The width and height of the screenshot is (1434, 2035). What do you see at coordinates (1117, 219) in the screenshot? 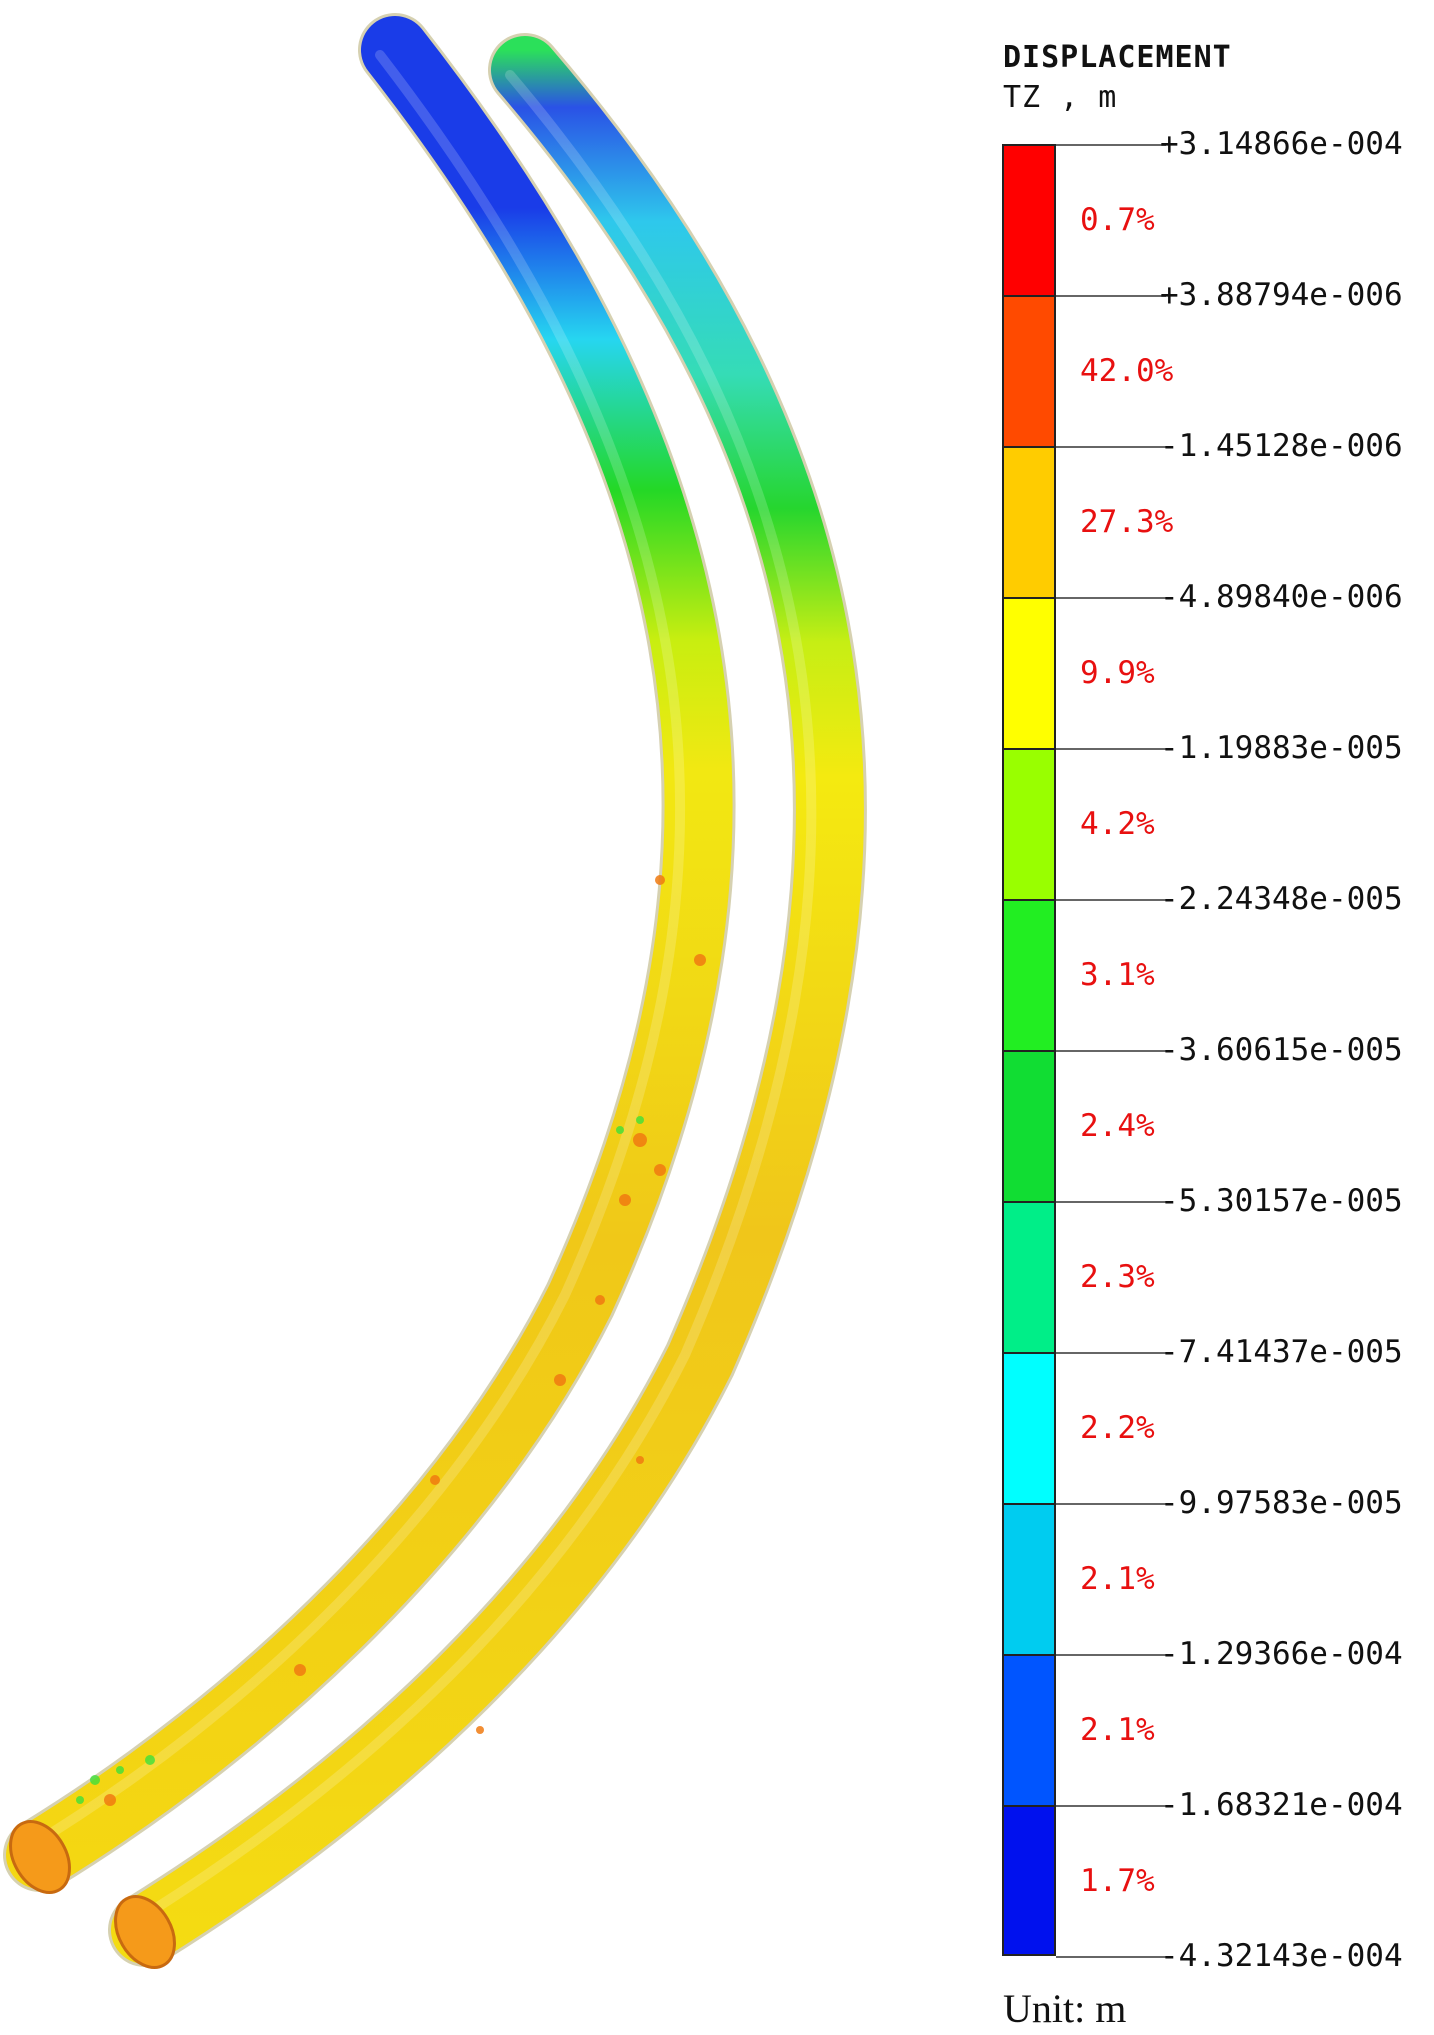
I see `legend-bin-percent: 0.7%` at bounding box center [1117, 219].